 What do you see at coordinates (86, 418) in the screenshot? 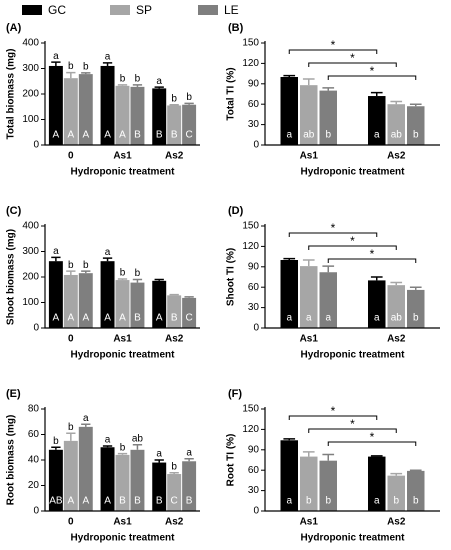
I see `top-letter: a` at bounding box center [86, 418].